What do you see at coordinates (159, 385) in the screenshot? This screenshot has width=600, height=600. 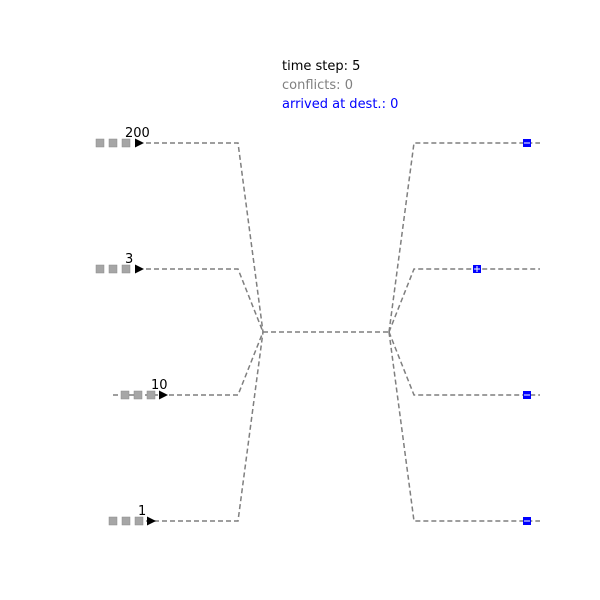 I see `source-priority-label: 10` at bounding box center [159, 385].